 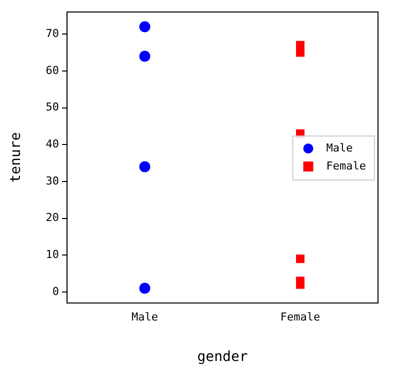 What do you see at coordinates (53, 217) in the screenshot?
I see `y-tick-label: 20` at bounding box center [53, 217].